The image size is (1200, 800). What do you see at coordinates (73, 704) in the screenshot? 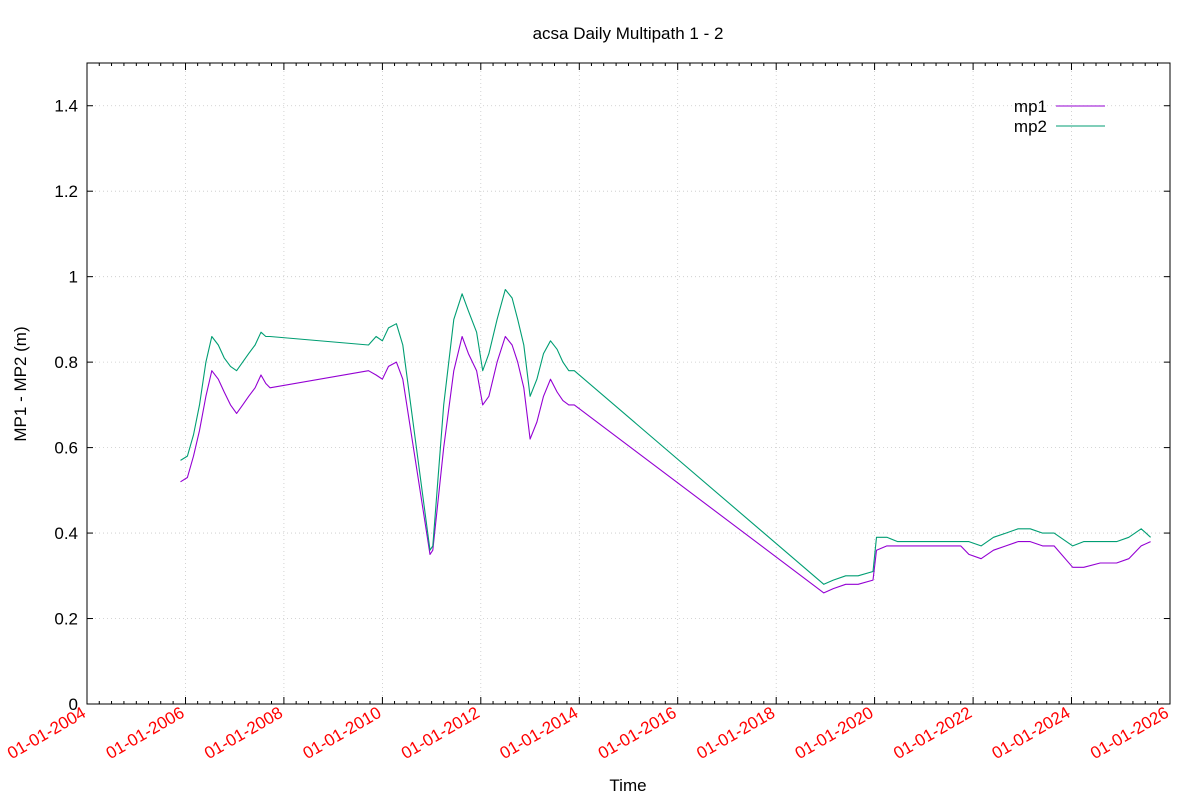
I see `y-tick-label: 0` at bounding box center [73, 704].